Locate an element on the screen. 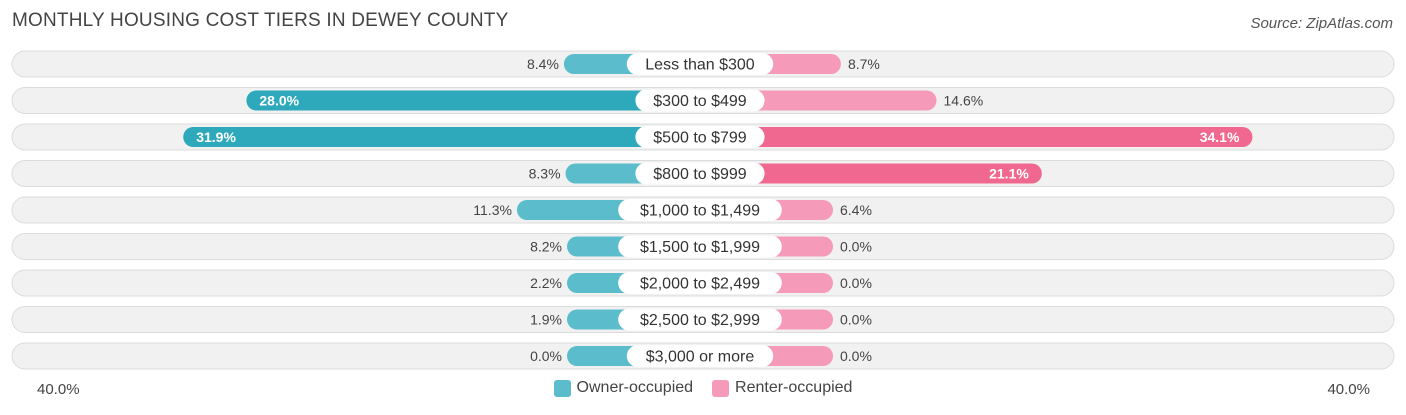 The width and height of the screenshot is (1406, 415). category-label: $2,500 to $2,999 is located at coordinates (700, 320).